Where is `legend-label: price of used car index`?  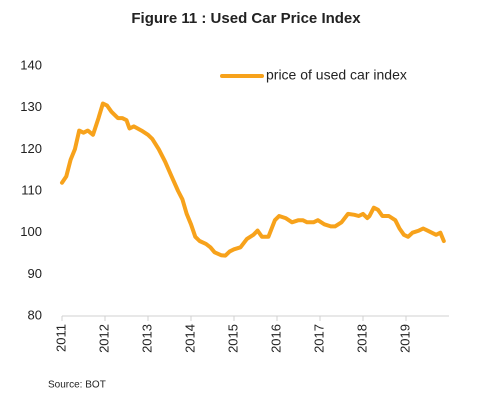 legend-label: price of used car index is located at coordinates (336, 75).